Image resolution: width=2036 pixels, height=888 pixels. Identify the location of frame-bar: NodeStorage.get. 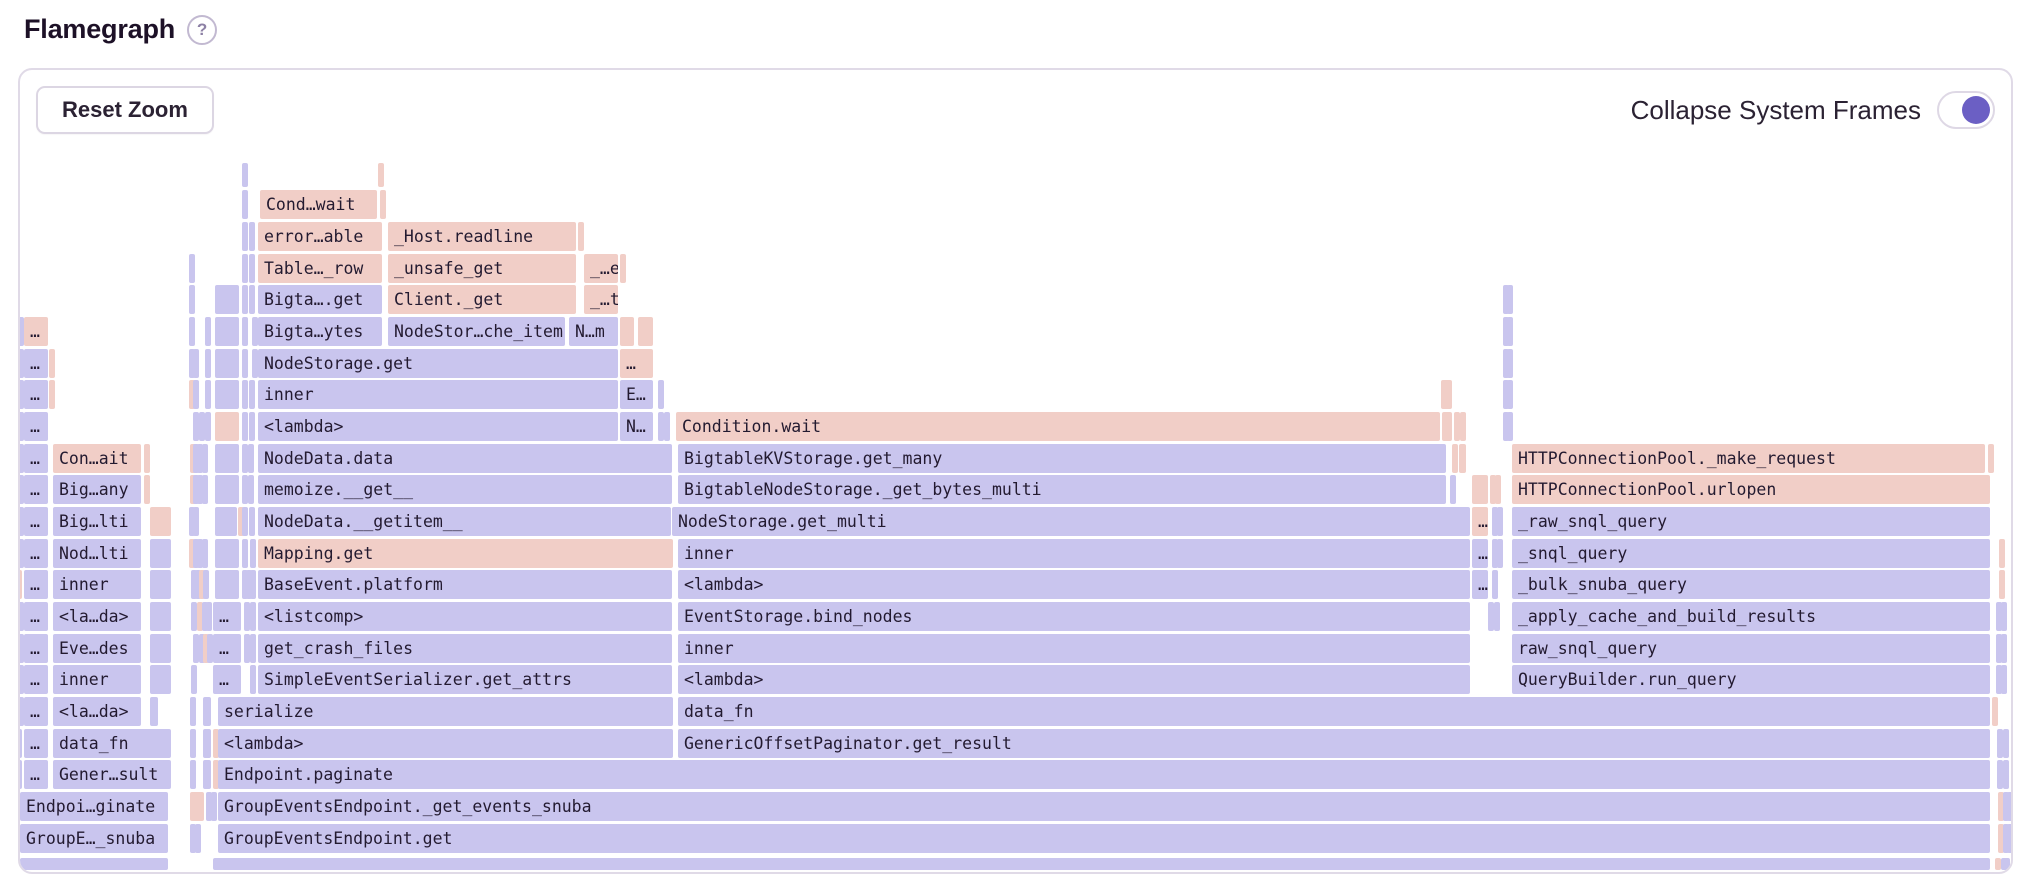
(438, 363).